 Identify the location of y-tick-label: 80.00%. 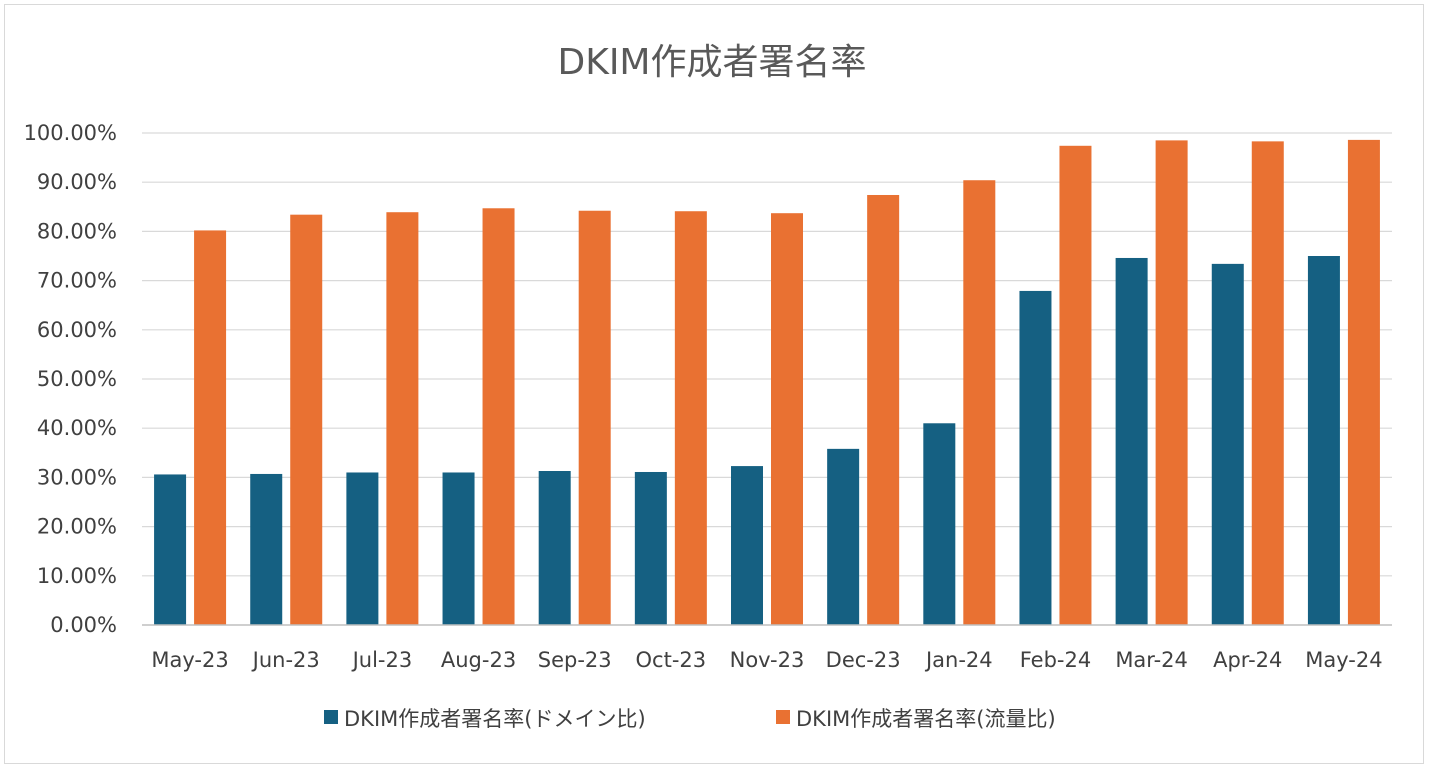
(77, 231).